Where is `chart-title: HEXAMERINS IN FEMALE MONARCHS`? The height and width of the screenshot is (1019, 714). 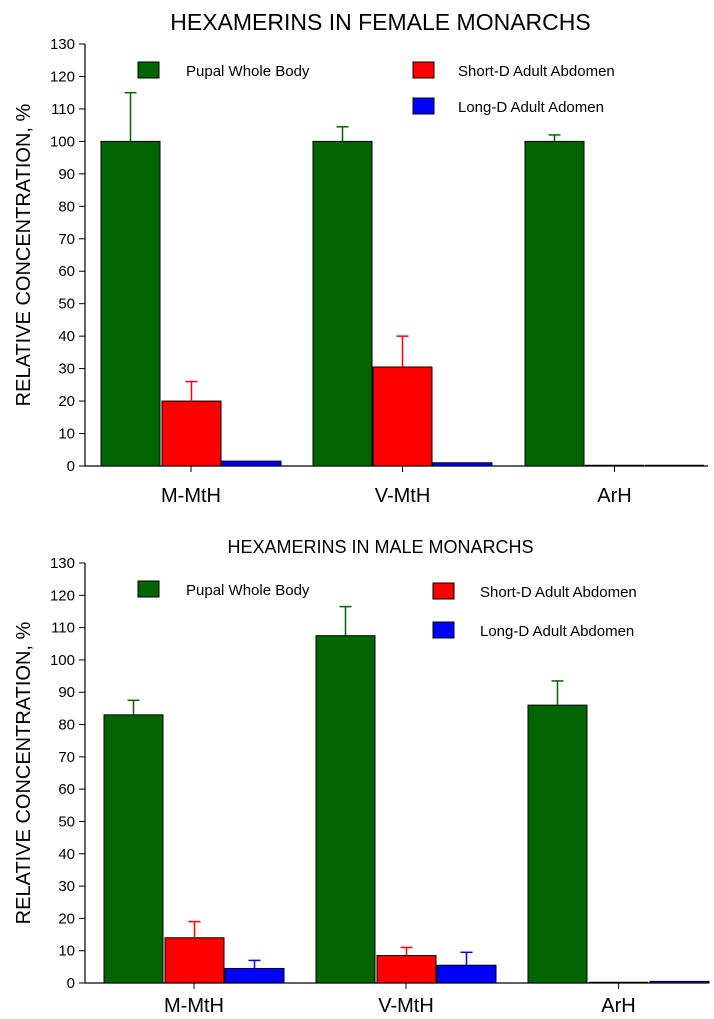 chart-title: HEXAMERINS IN FEMALE MONARCHS is located at coordinates (380, 22).